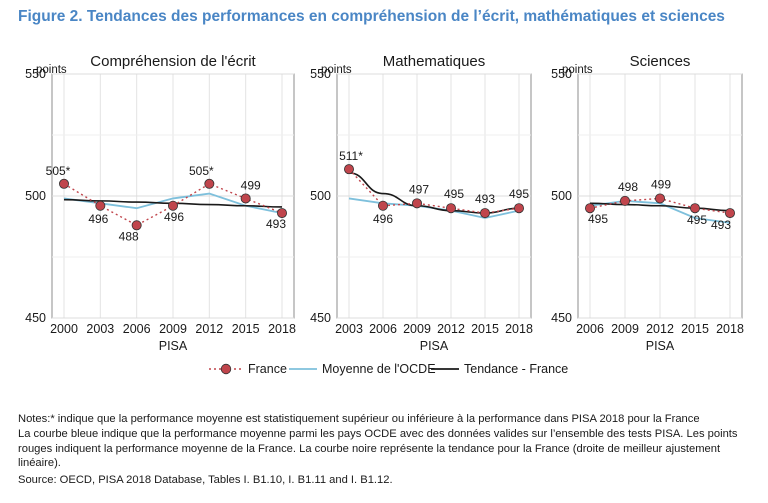  Describe the element at coordinates (129, 236) in the screenshot. I see `data-label-france: 488` at that location.